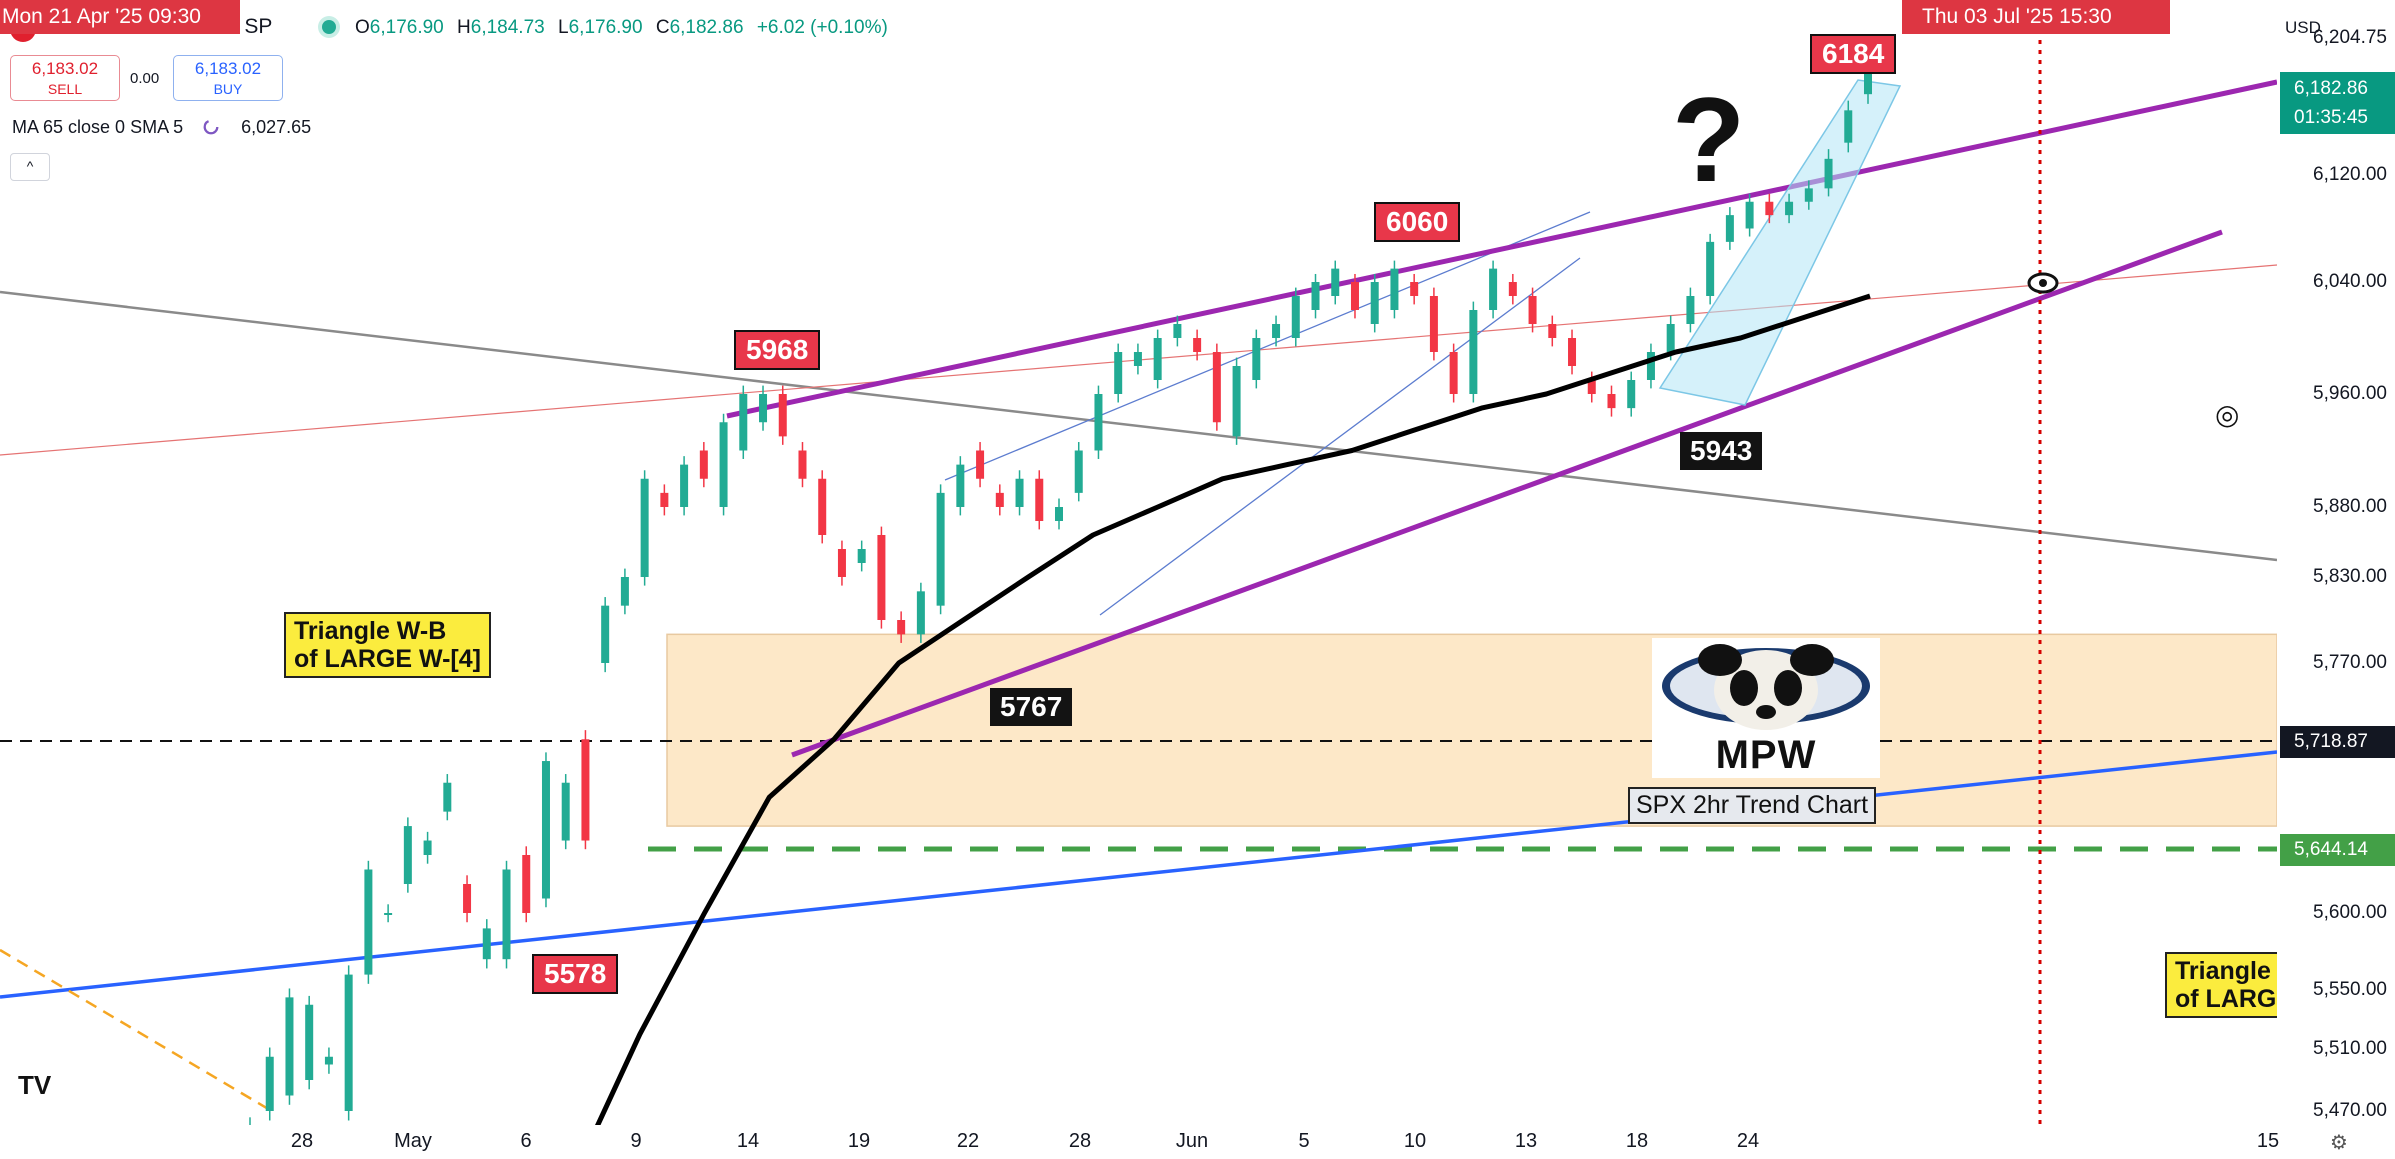  I want to click on ohlc-open-key: O, so click(362, 27).